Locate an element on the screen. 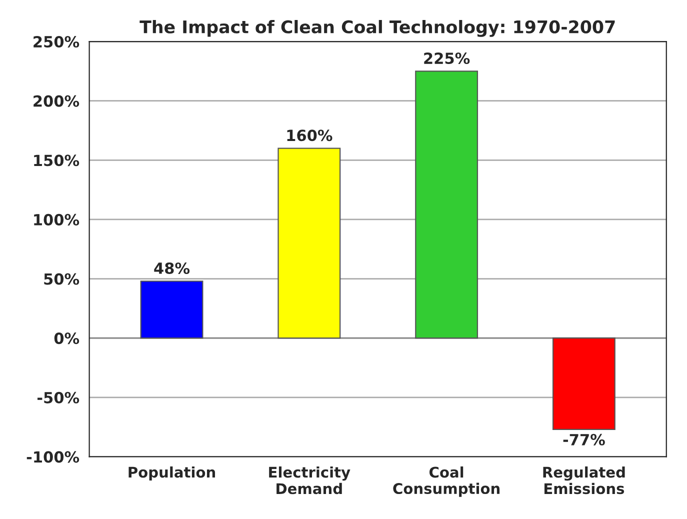 This screenshot has height=519, width=687. y-tick-label: 150% is located at coordinates (57, 160).